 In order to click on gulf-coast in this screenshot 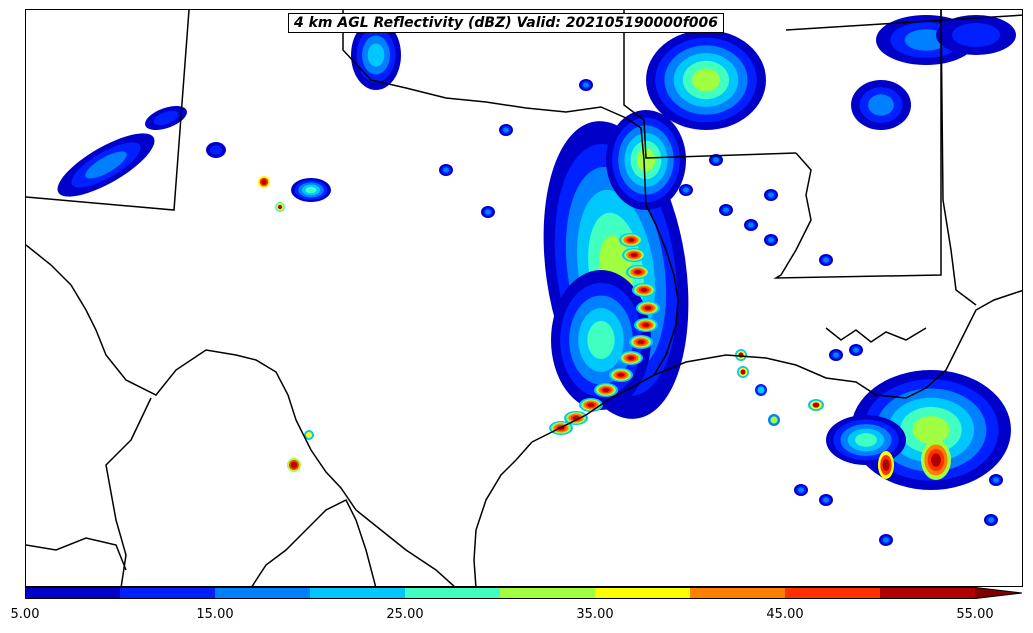, I will do `click(776, 366)`.